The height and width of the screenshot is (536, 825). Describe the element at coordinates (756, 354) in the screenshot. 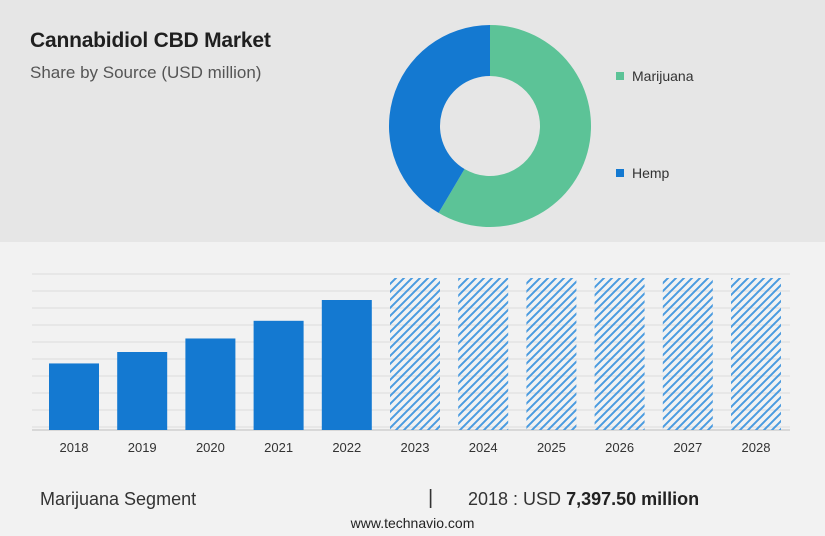

I see `forecast-bar-2028` at that location.